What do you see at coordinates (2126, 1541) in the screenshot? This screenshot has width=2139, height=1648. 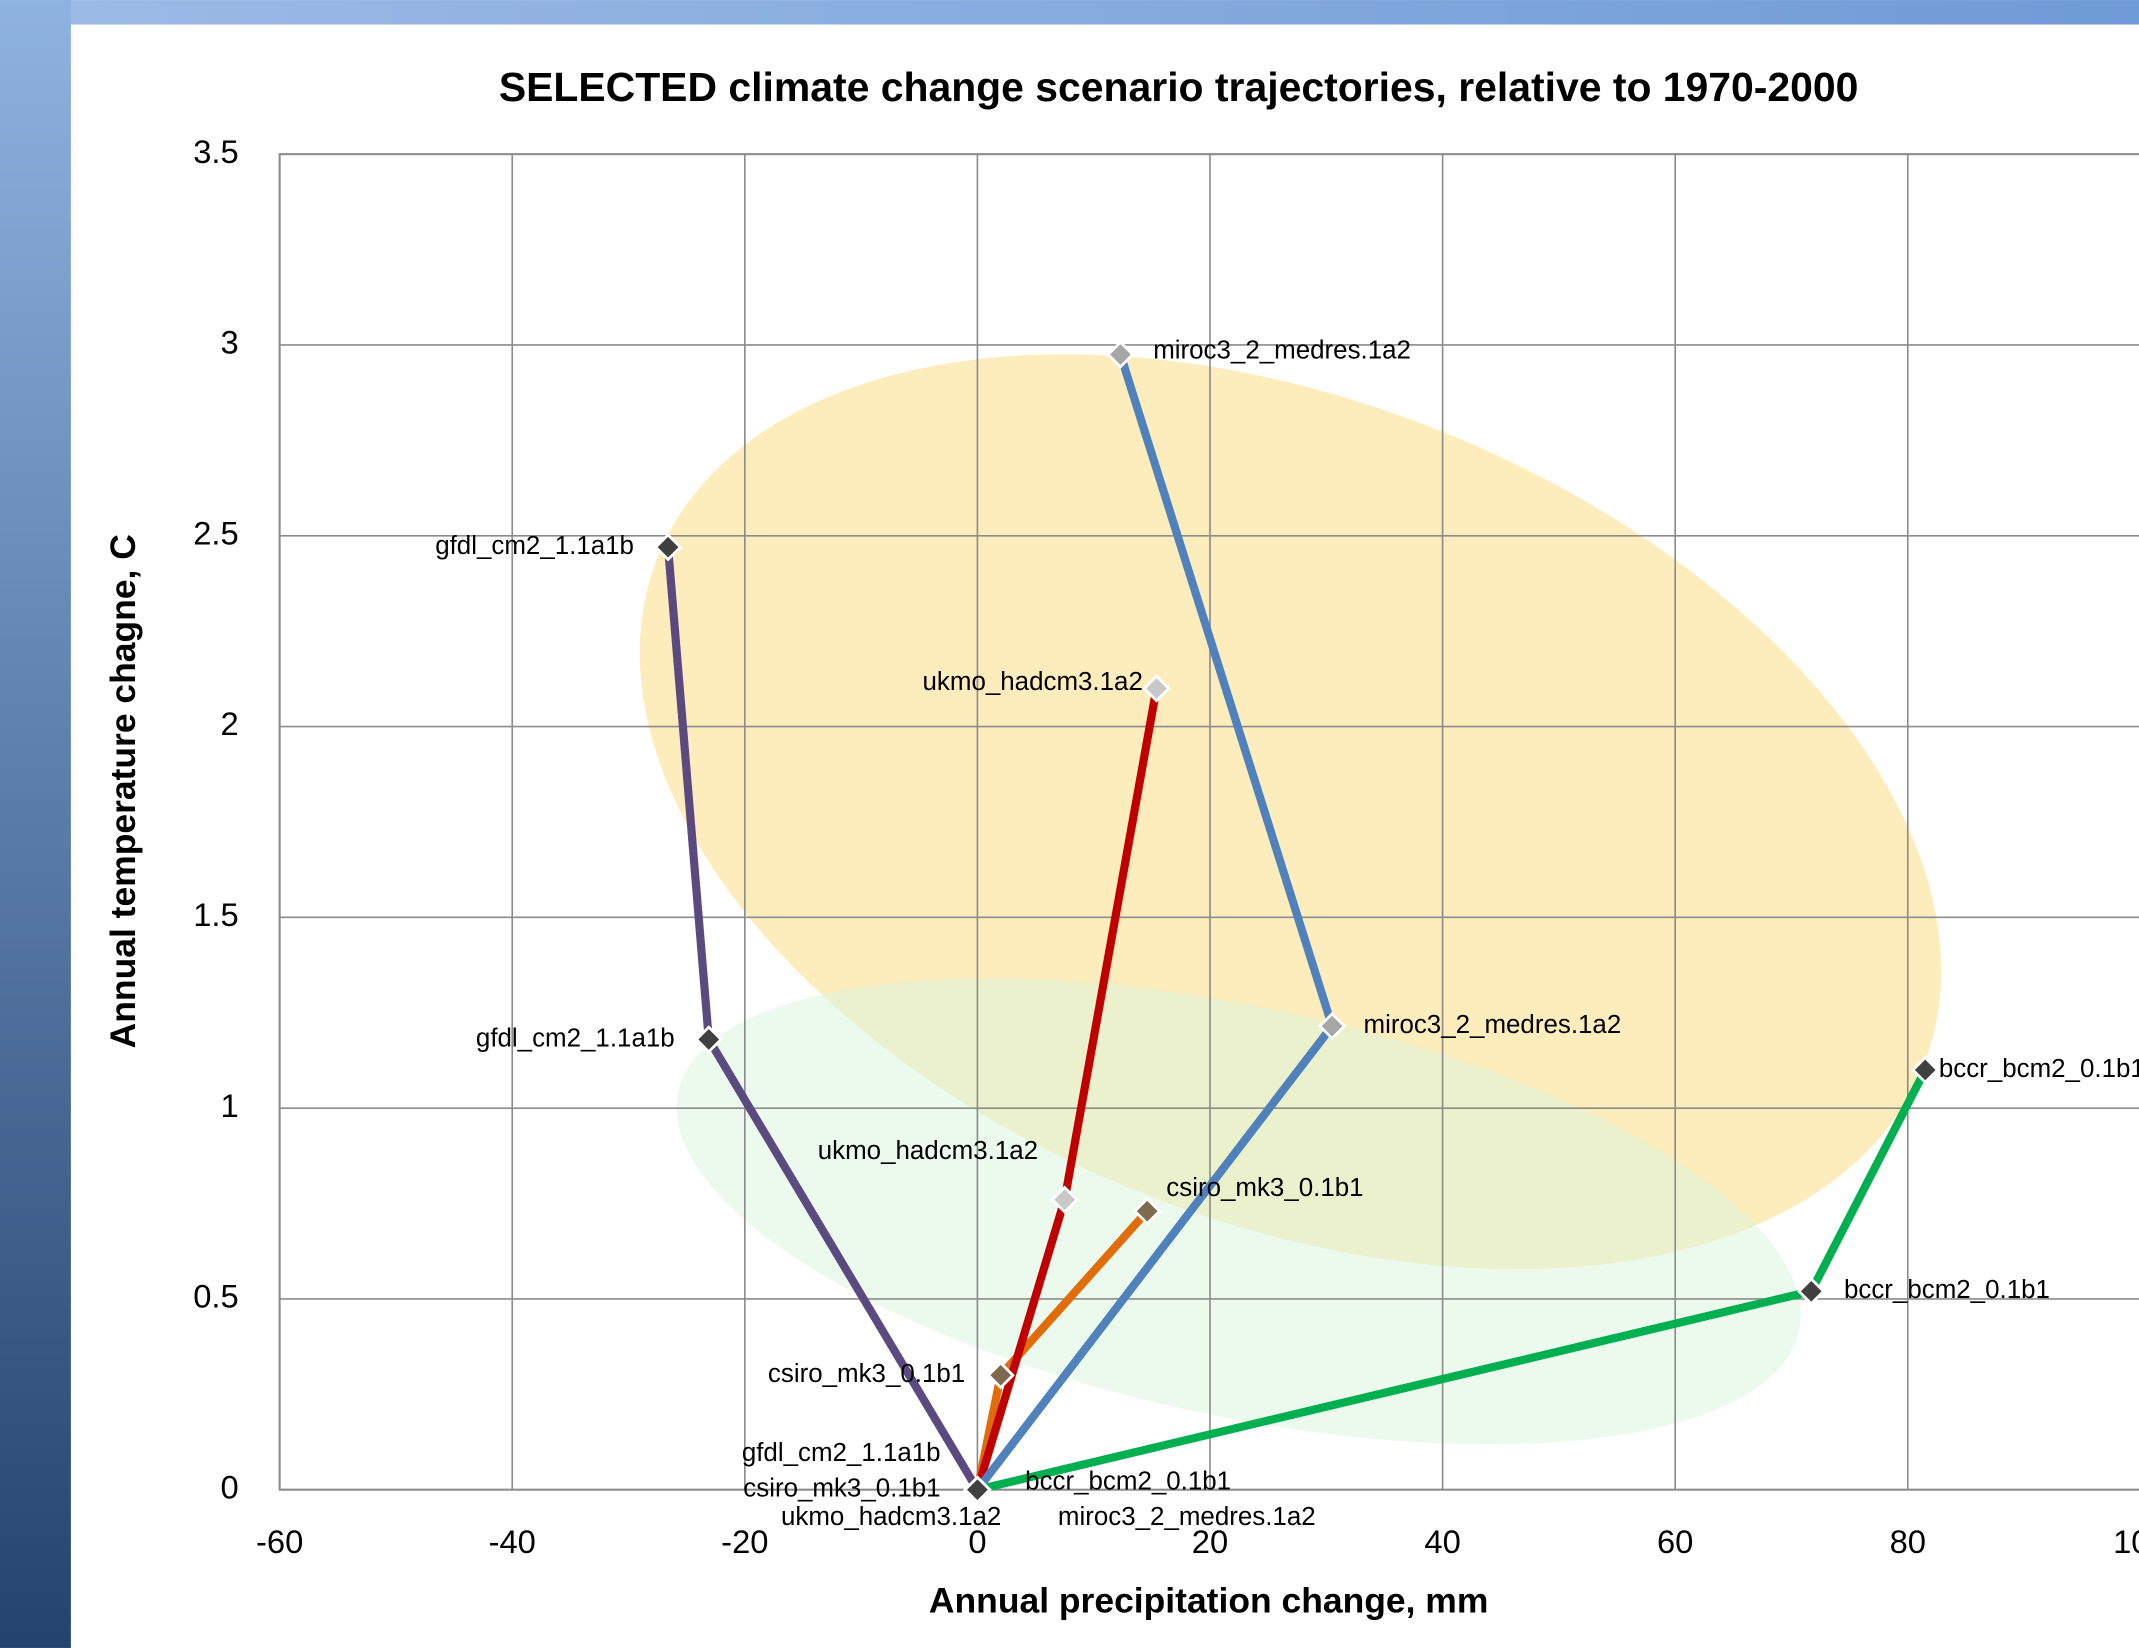 I see `x-tick-label: 100` at bounding box center [2126, 1541].